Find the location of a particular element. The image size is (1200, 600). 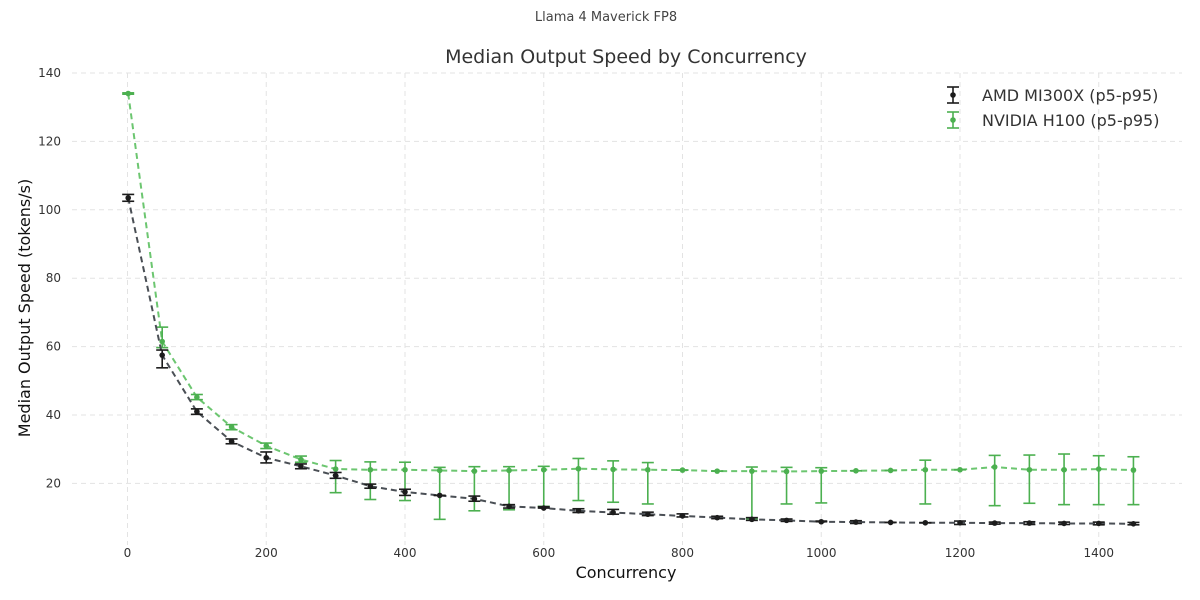

x-tick-label: 1400 is located at coordinates (1098, 553).